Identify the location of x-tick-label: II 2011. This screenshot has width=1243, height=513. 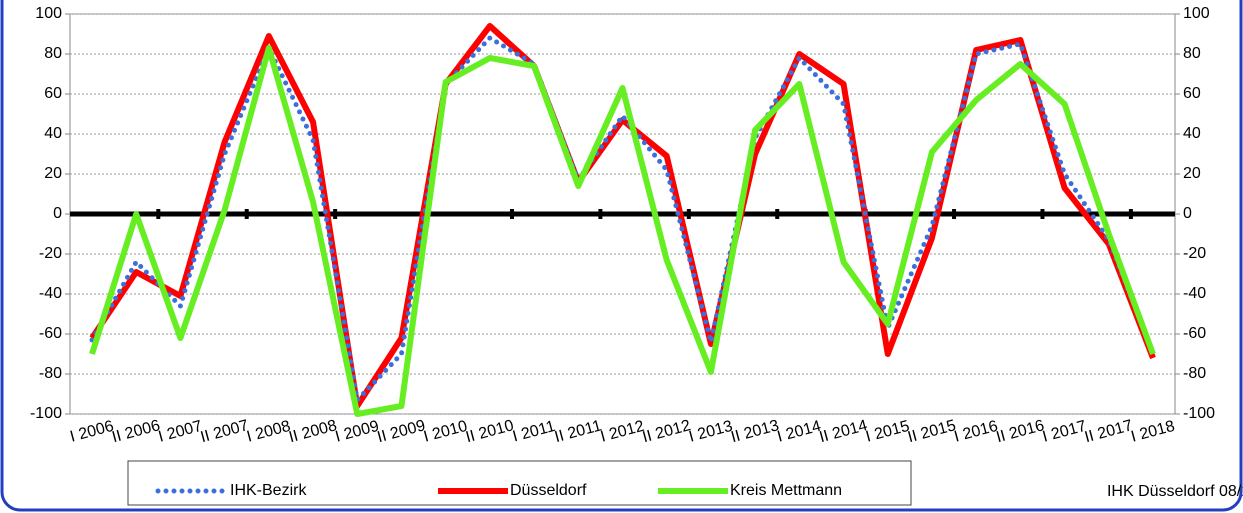
(578, 431).